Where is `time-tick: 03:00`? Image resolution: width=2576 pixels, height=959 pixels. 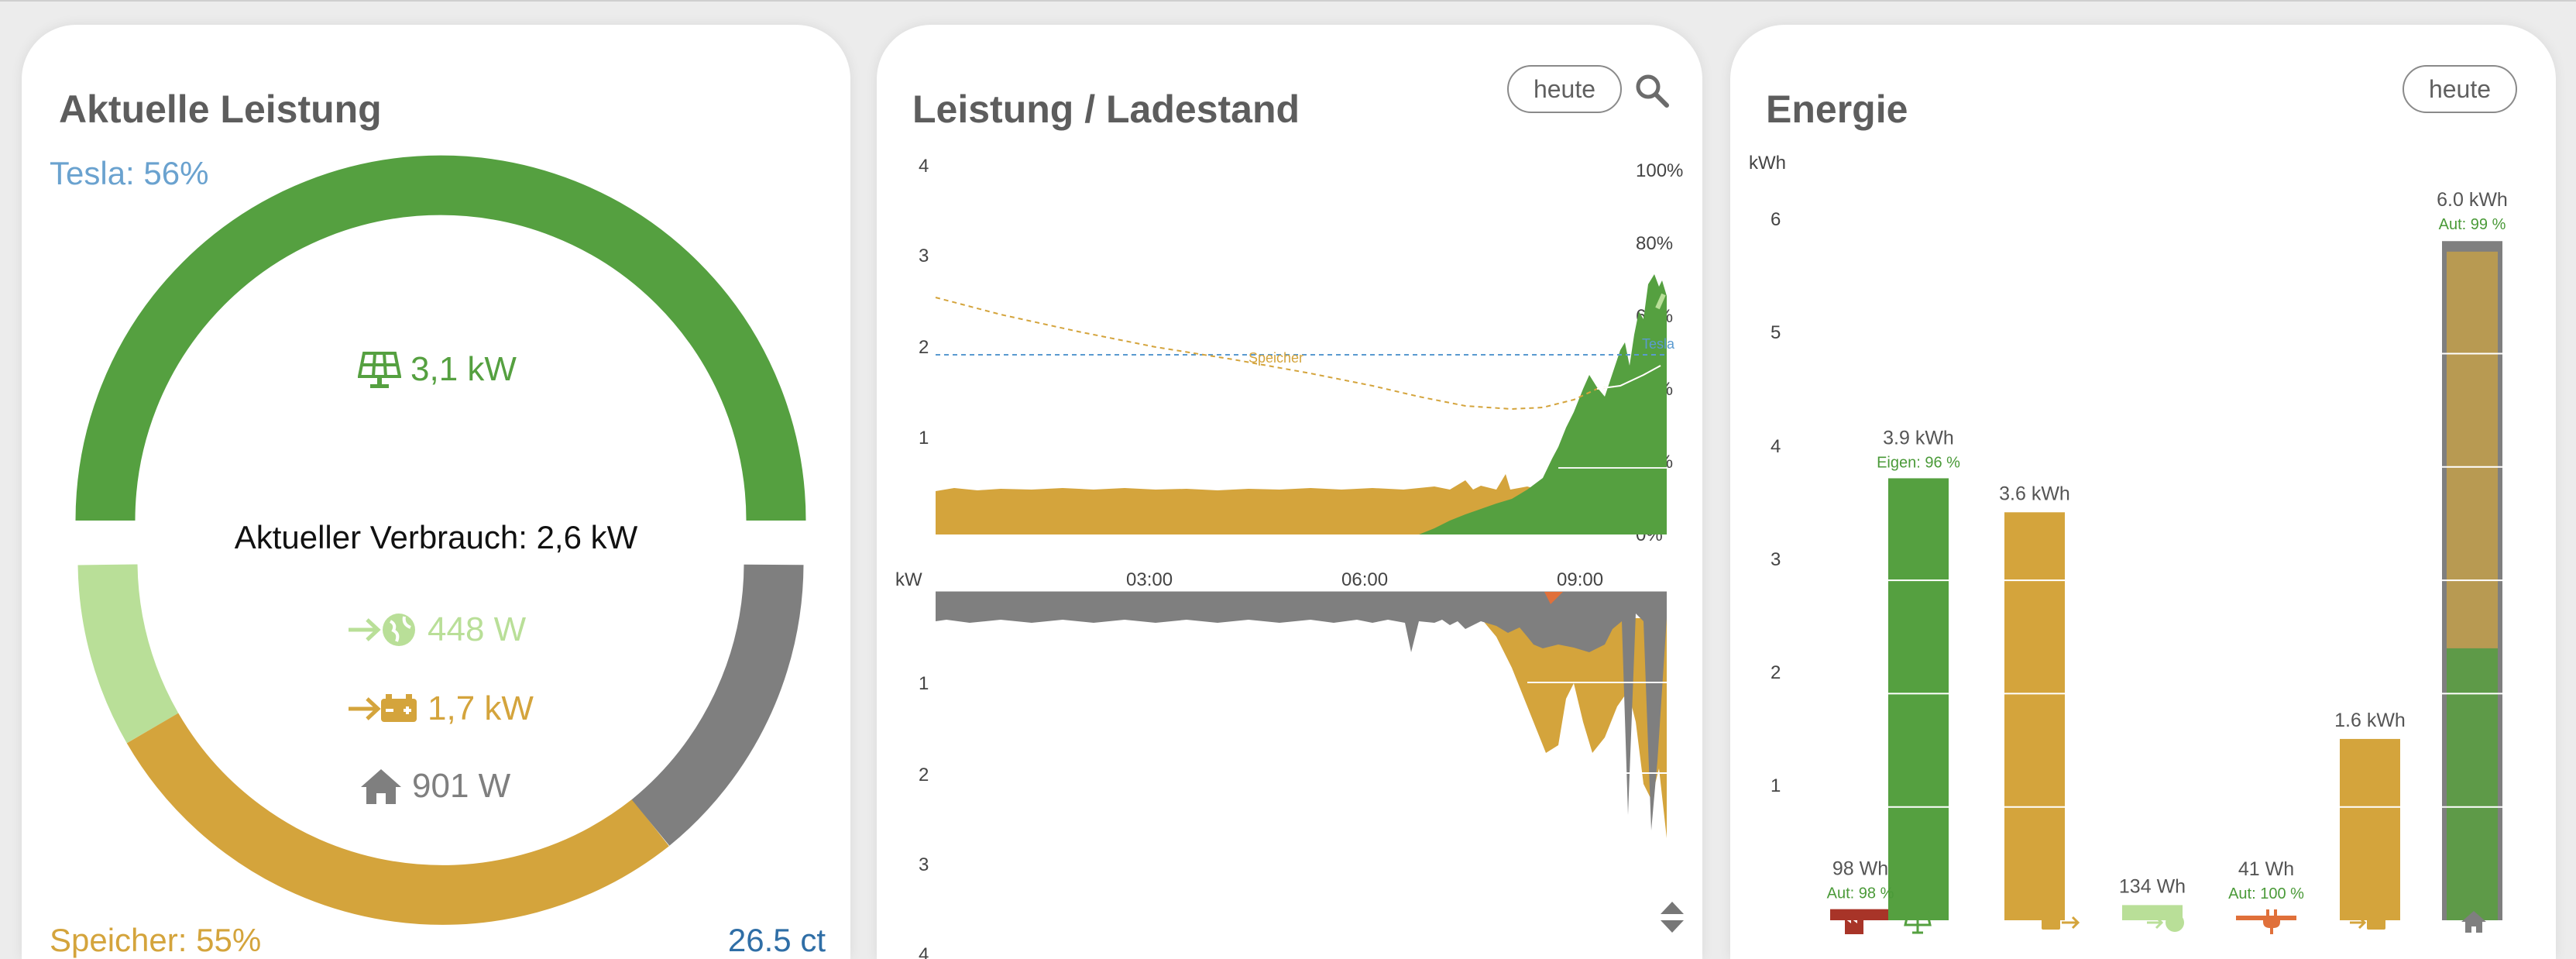 time-tick: 03:00 is located at coordinates (1149, 579).